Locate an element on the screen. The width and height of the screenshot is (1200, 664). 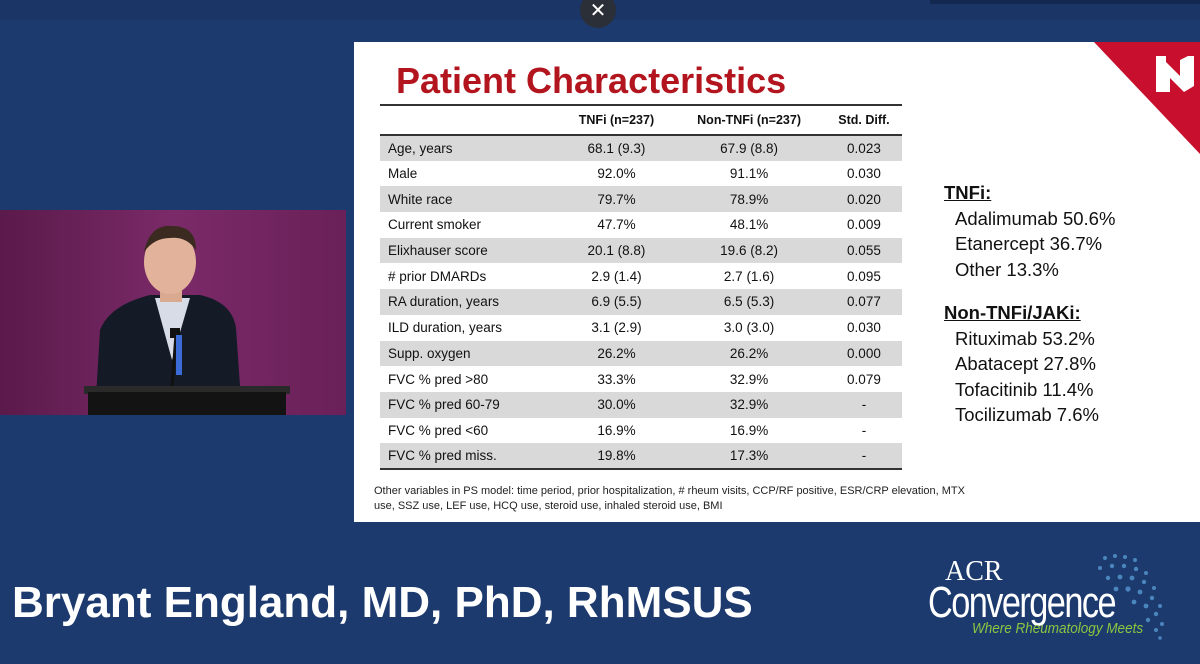
row-label: Supp. oxygen is located at coordinates (470, 353).